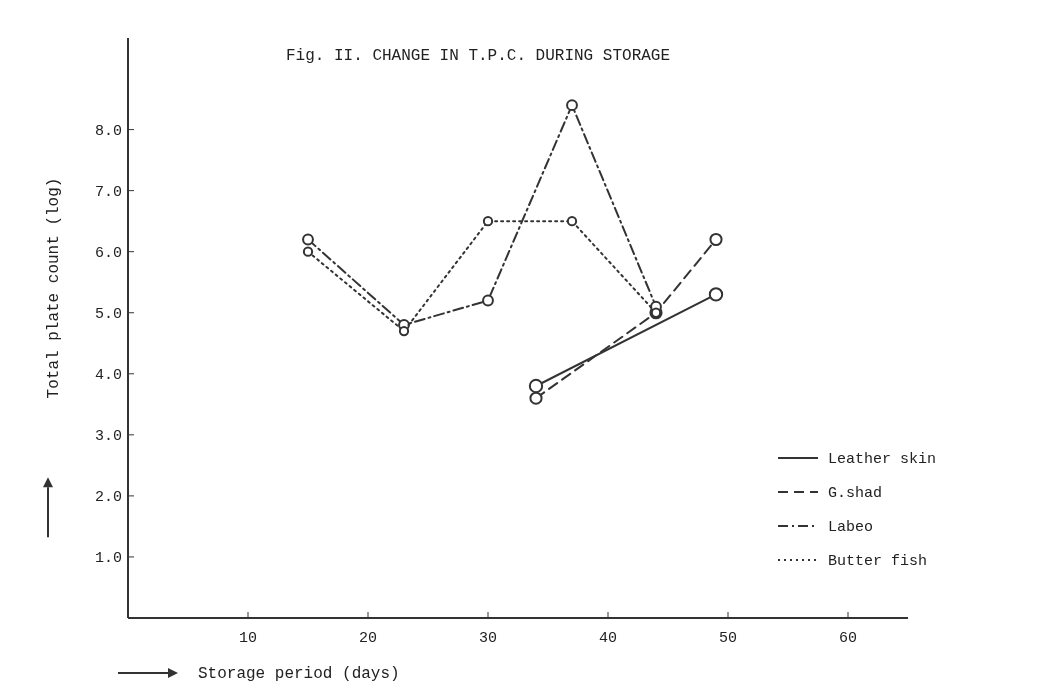 This screenshot has height=700, width=1039. Describe the element at coordinates (851, 527) in the screenshot. I see `legend-label: Labeo` at that location.